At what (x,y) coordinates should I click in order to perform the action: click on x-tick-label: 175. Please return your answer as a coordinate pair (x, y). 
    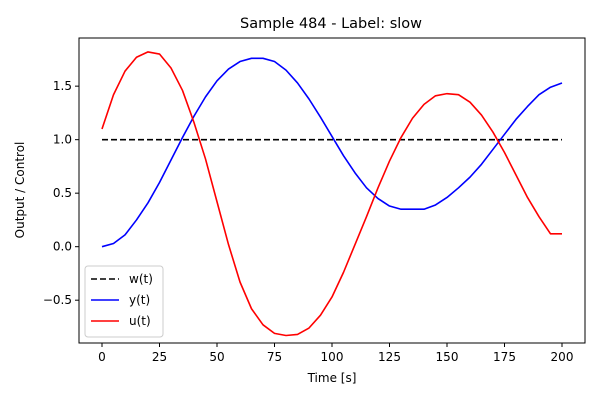
    Looking at the image, I should click on (504, 357).